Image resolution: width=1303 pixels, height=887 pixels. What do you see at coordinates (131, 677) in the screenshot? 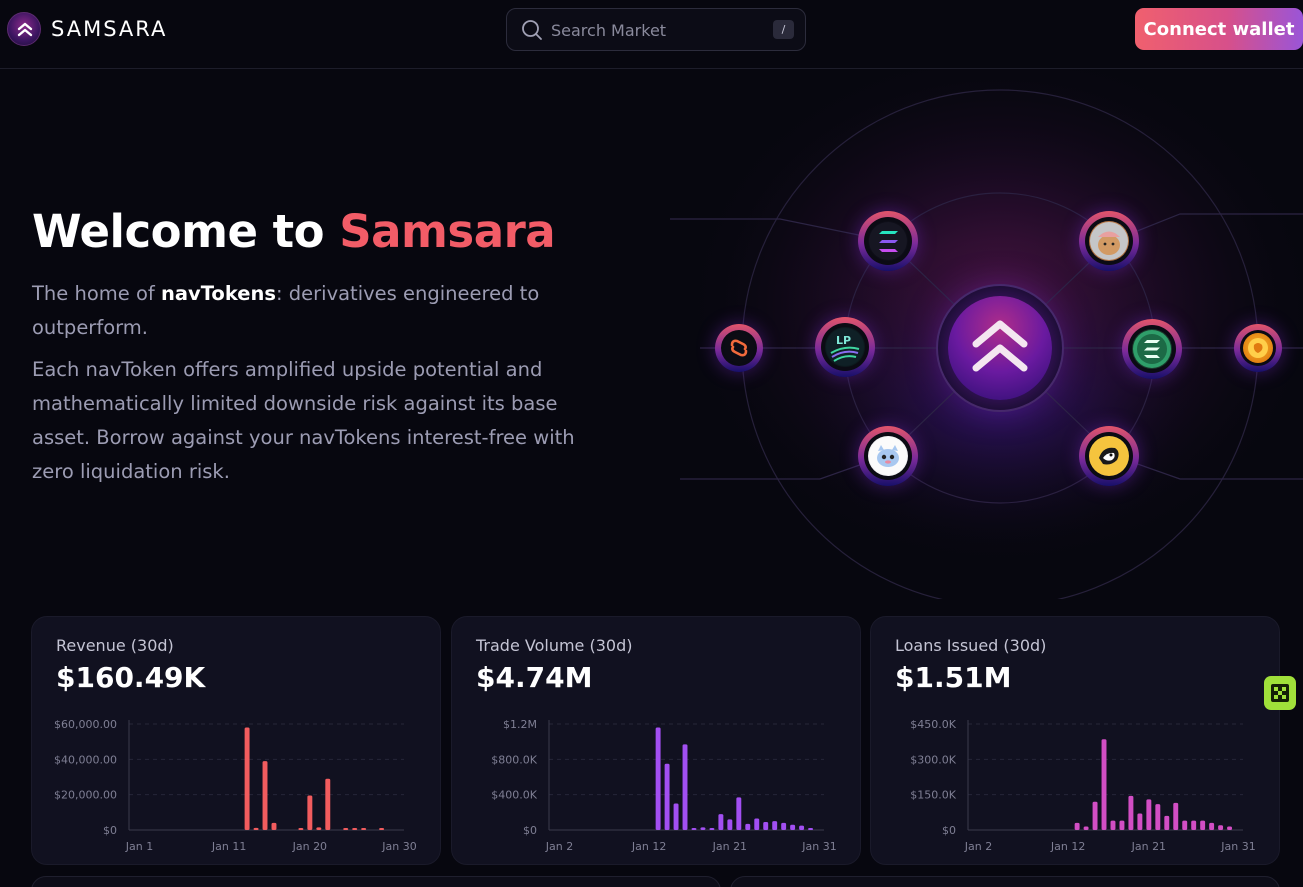
I see `card-value: $160.49K` at bounding box center [131, 677].